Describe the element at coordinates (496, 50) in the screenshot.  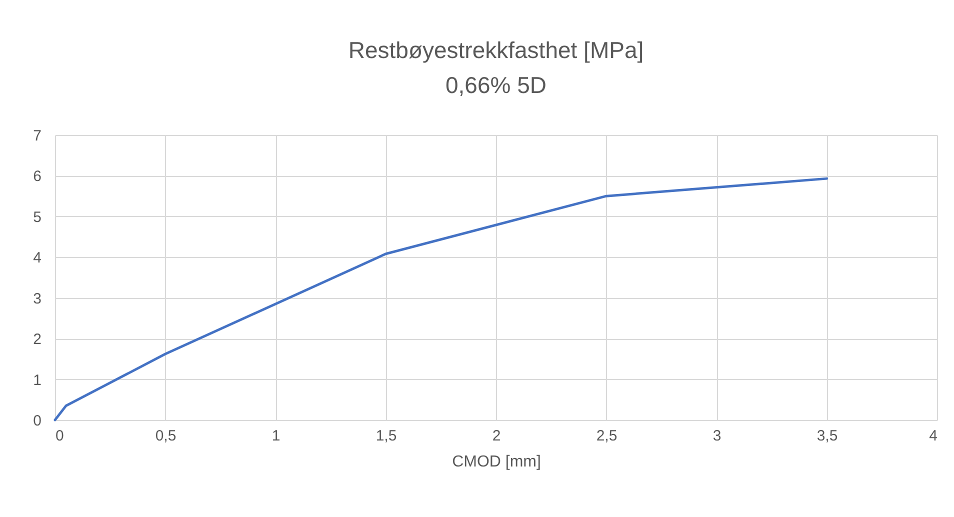
I see `chart-title: Restbøyestrekkfasthet [MPa]` at that location.